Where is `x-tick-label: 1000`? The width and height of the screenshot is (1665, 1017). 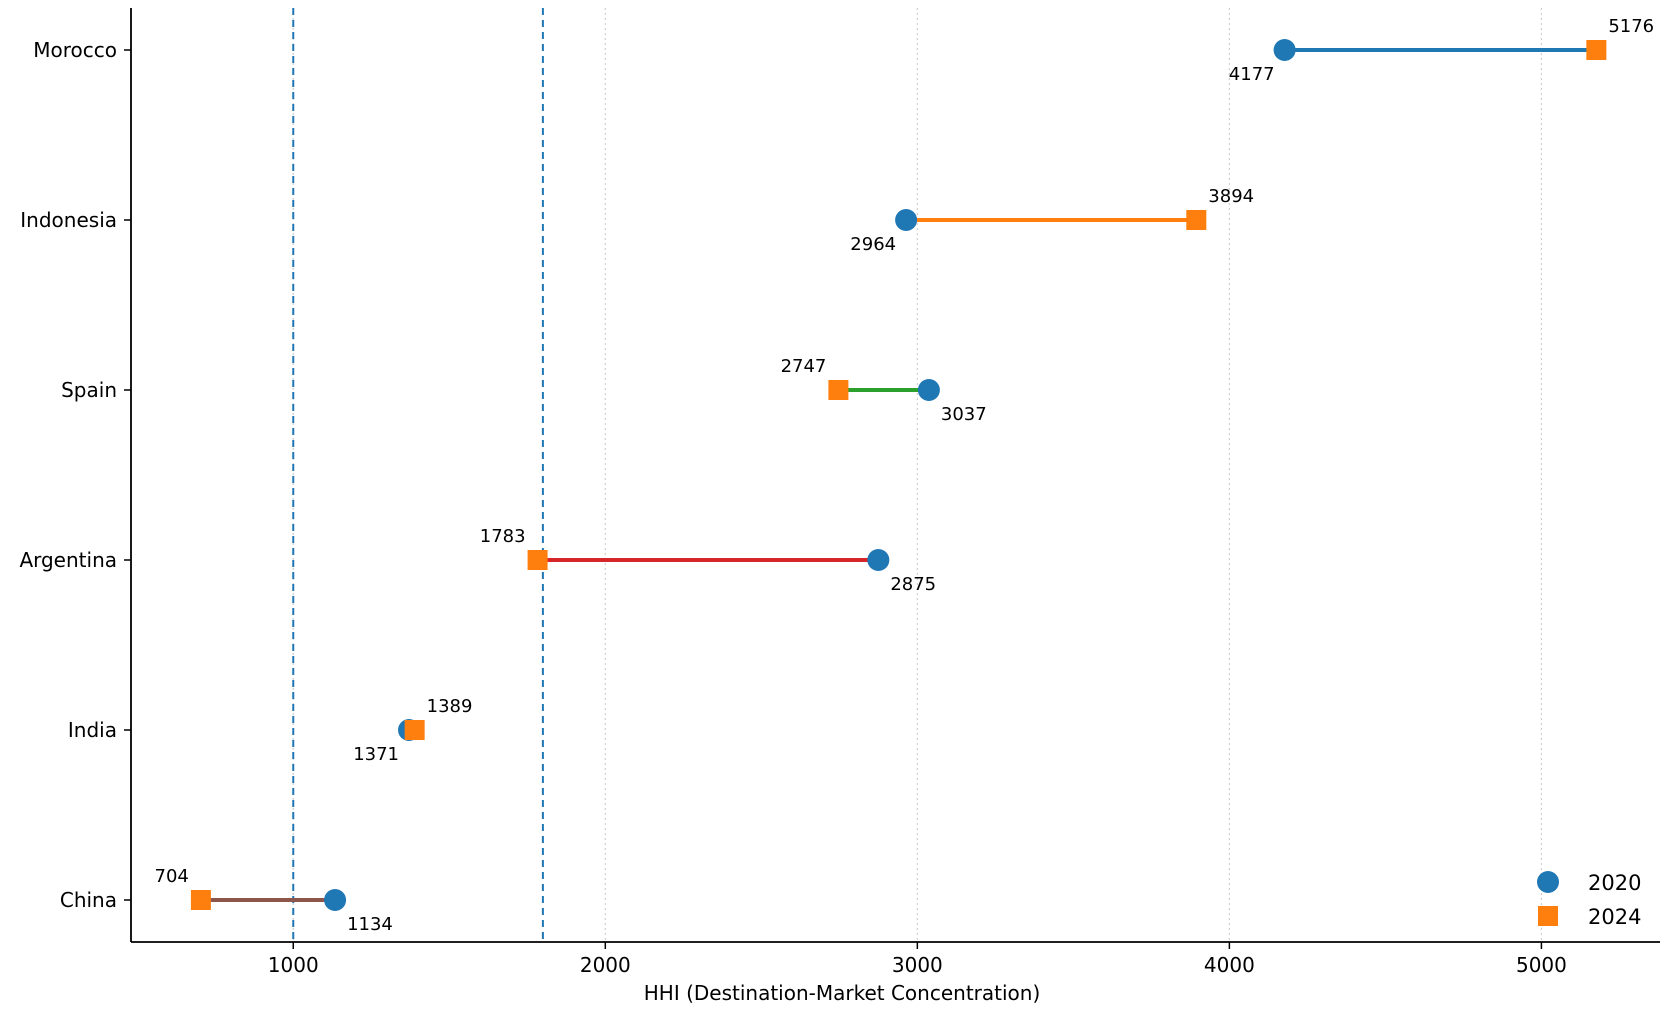
x-tick-label: 1000 is located at coordinates (293, 965).